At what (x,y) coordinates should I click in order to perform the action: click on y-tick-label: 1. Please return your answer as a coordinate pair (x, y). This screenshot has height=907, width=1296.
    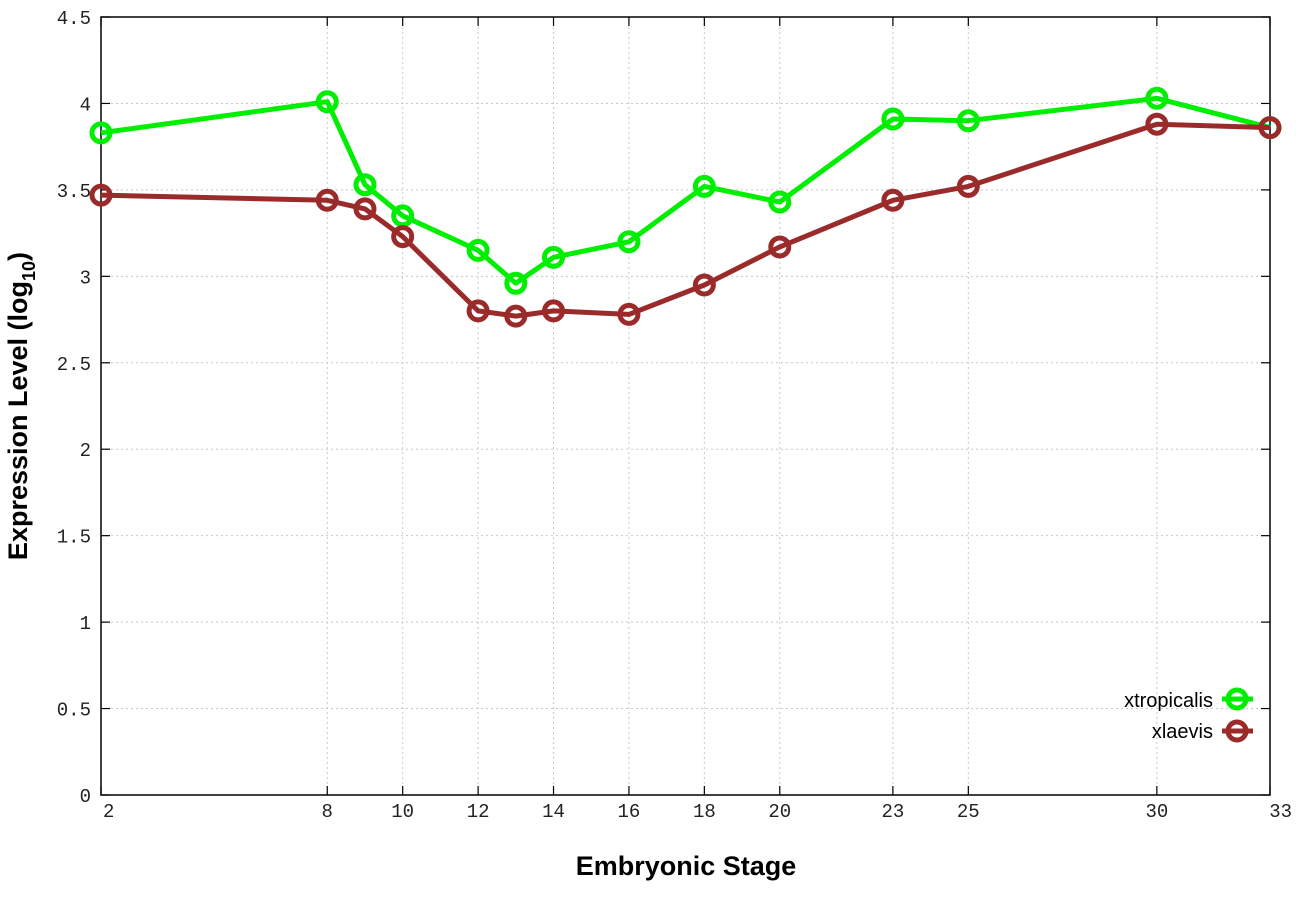
    Looking at the image, I should click on (85, 624).